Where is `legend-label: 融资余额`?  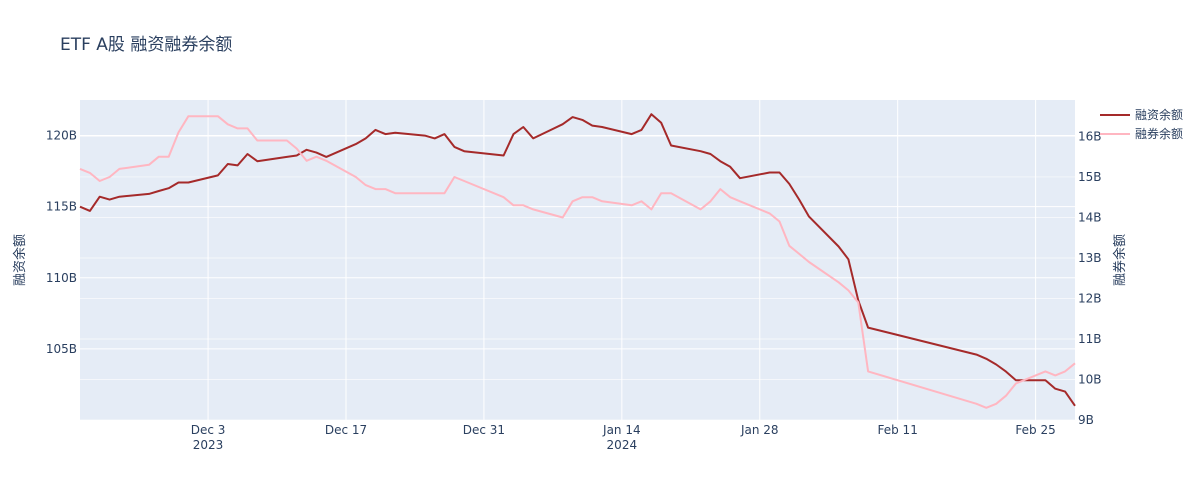 legend-label: 融资余额 is located at coordinates (1159, 114).